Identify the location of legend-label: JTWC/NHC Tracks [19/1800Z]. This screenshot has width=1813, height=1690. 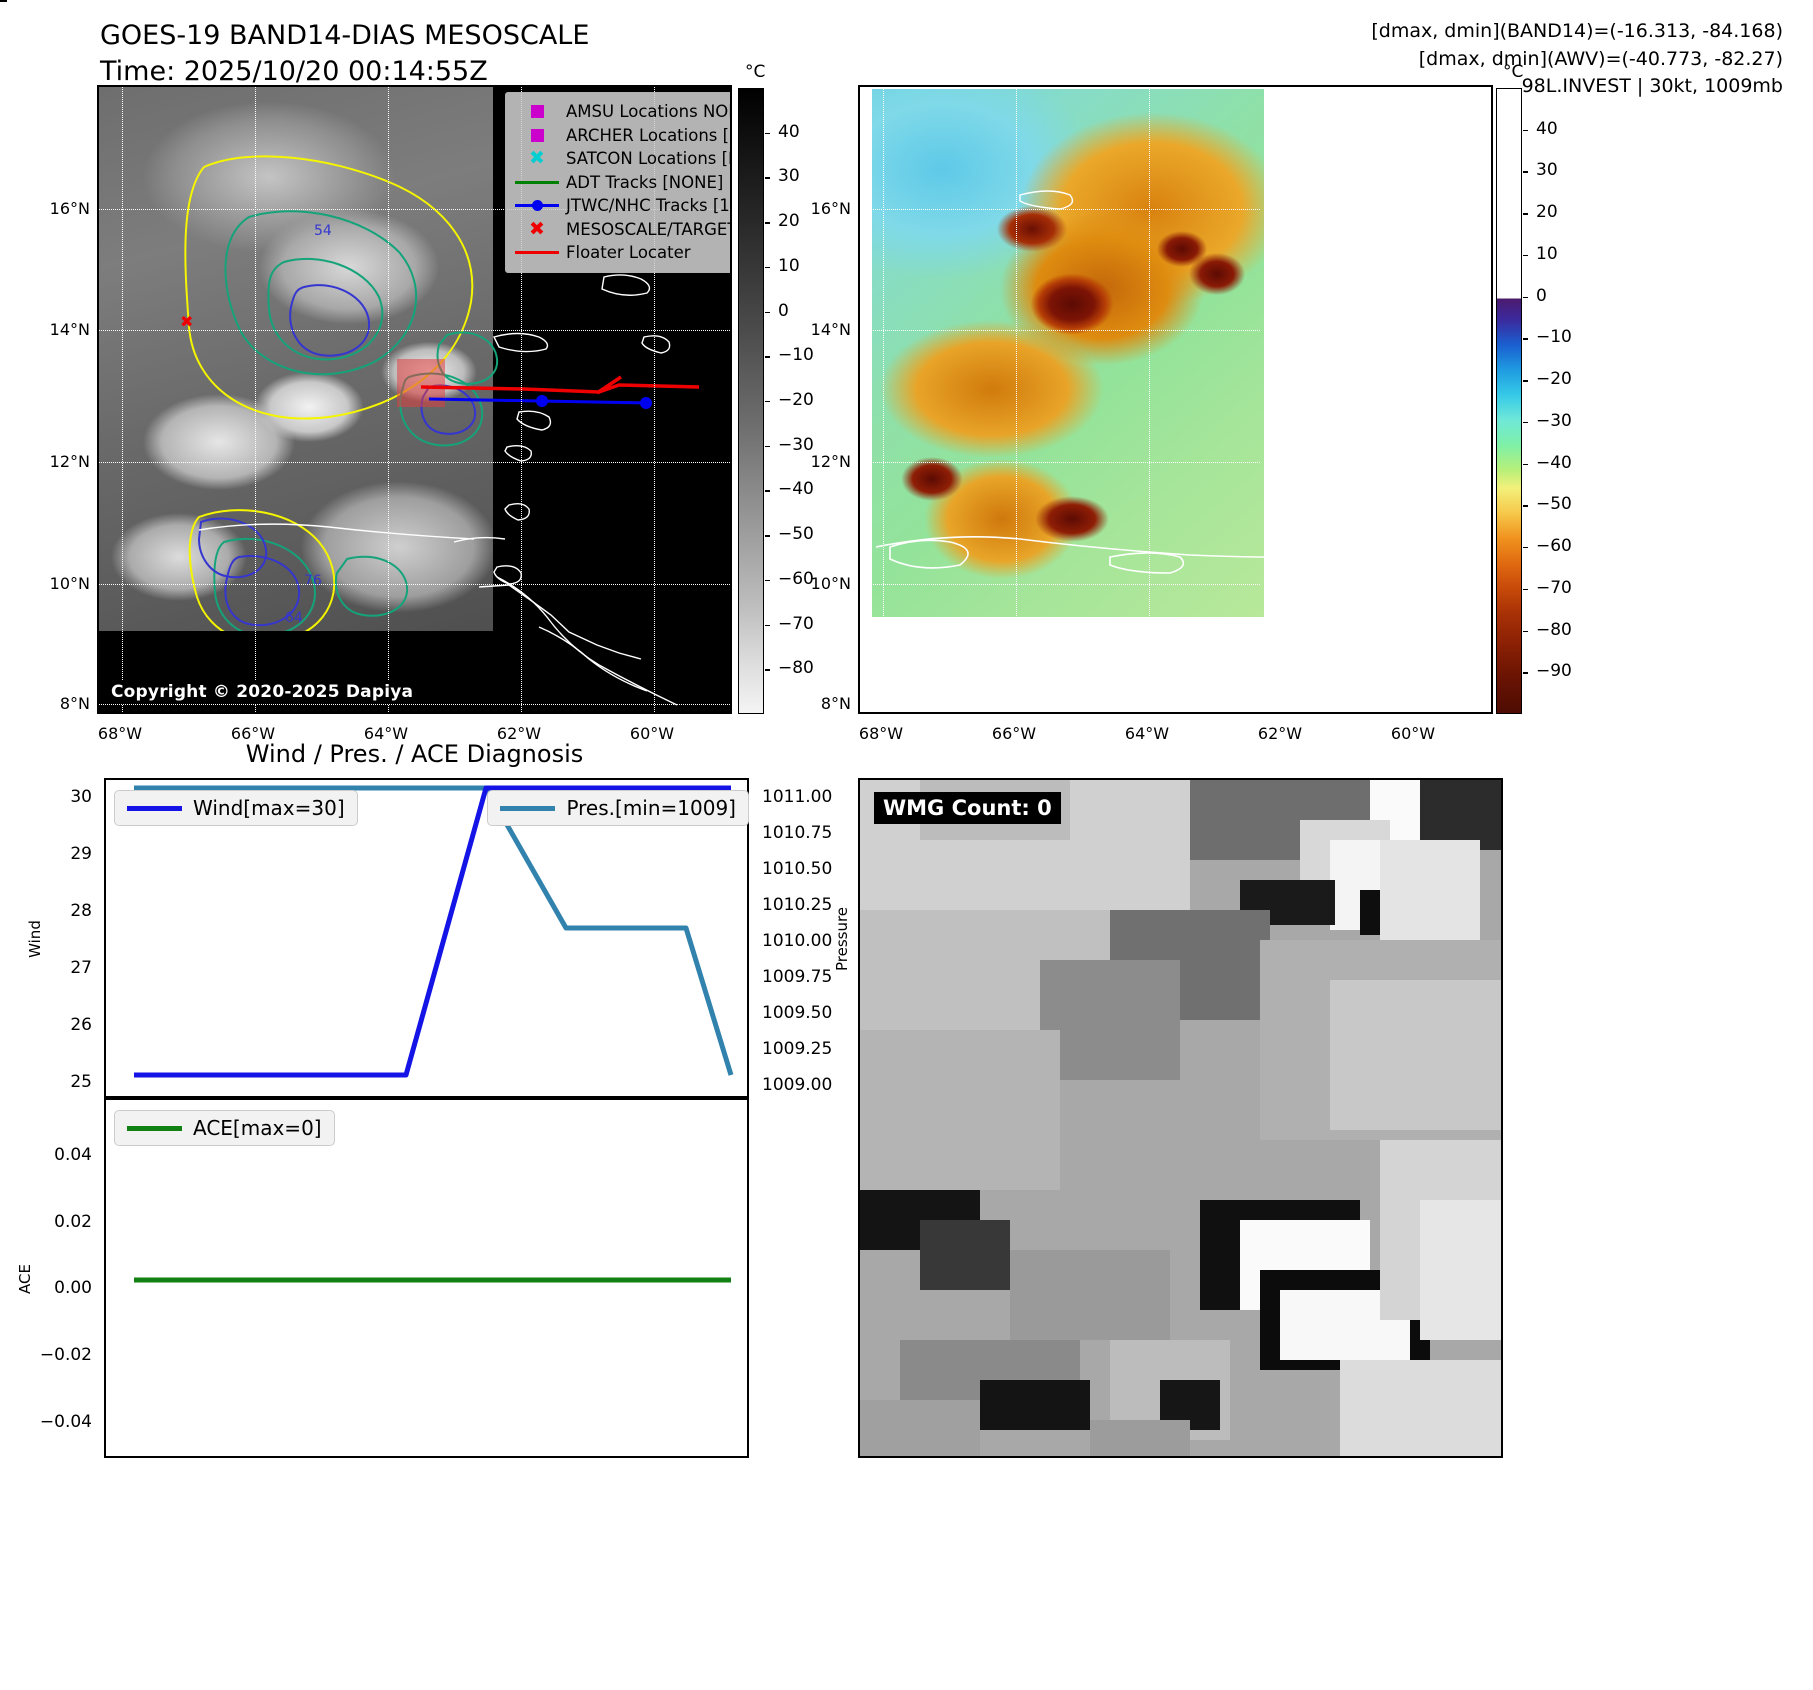
(648, 206).